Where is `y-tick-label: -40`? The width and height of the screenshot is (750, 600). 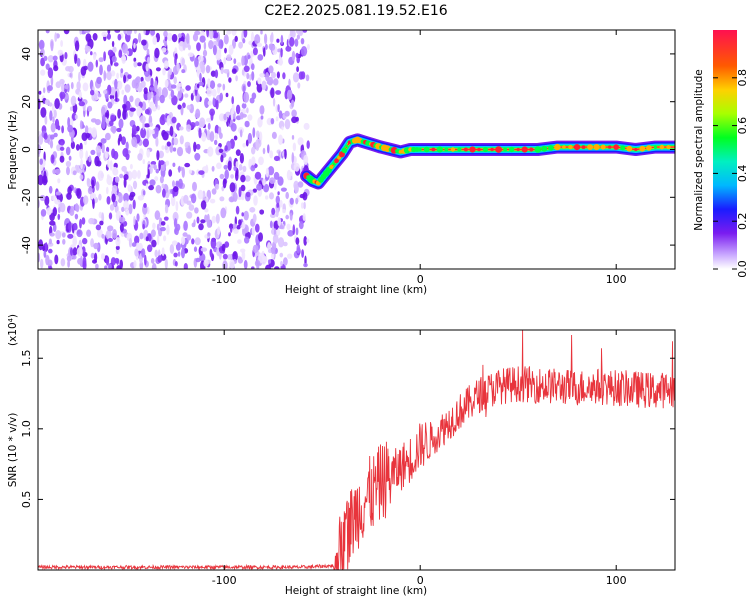 y-tick-label: -40 is located at coordinates (26, 245).